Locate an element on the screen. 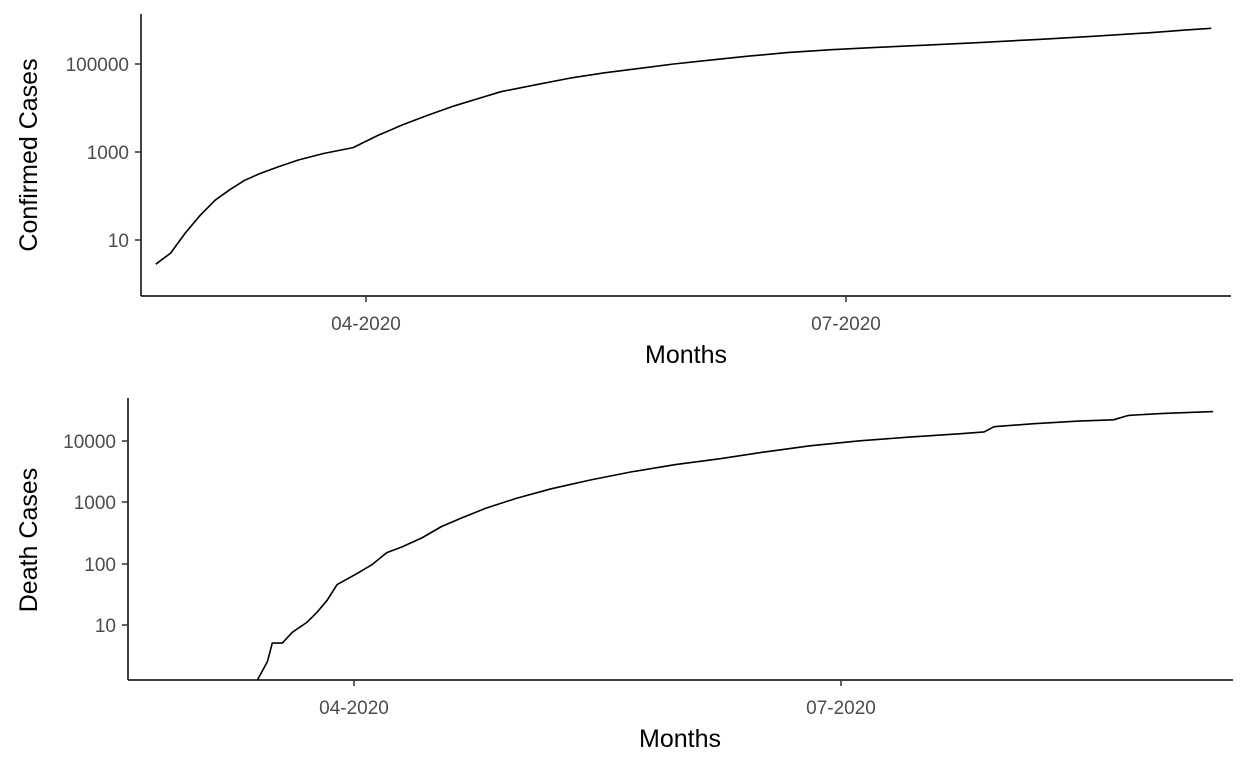 The height and width of the screenshot is (768, 1248). y-axis-title: Confirmed Cases is located at coordinates (29, 154).